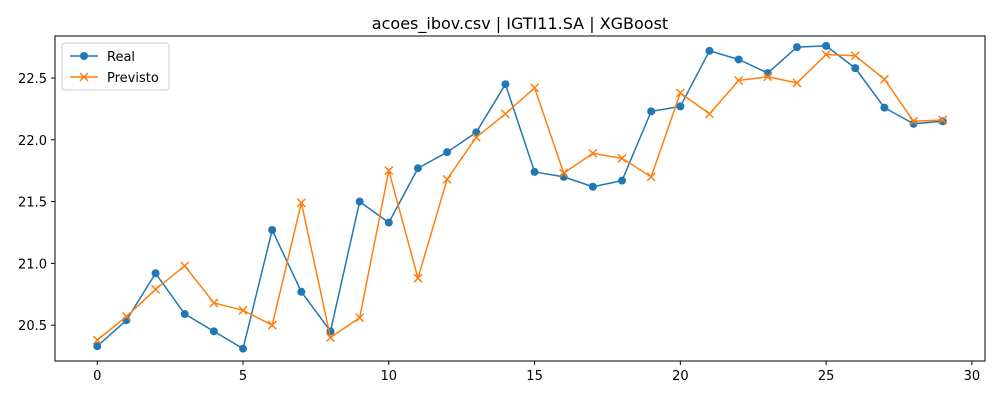  Describe the element at coordinates (826, 376) in the screenshot. I see `x-tick-label: 25` at that location.